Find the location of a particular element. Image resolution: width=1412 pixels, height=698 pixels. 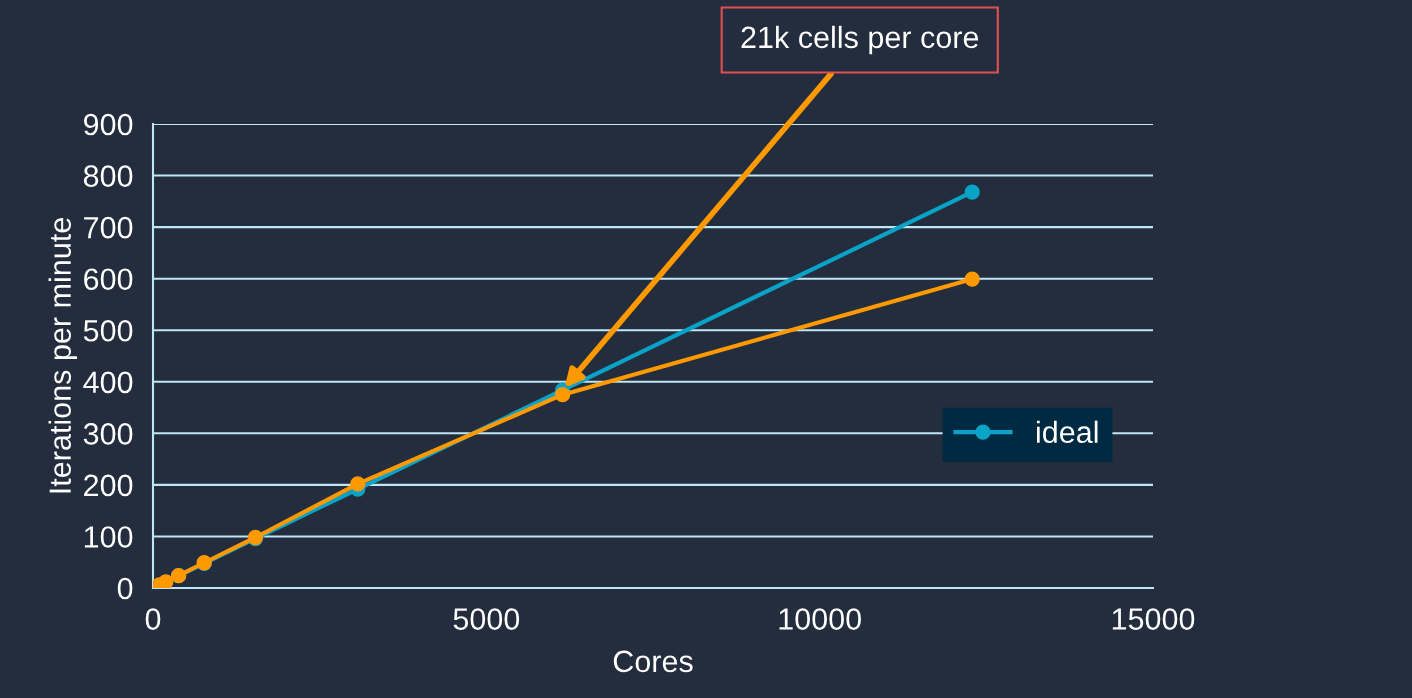

legend-label: ideal is located at coordinates (1067, 432).